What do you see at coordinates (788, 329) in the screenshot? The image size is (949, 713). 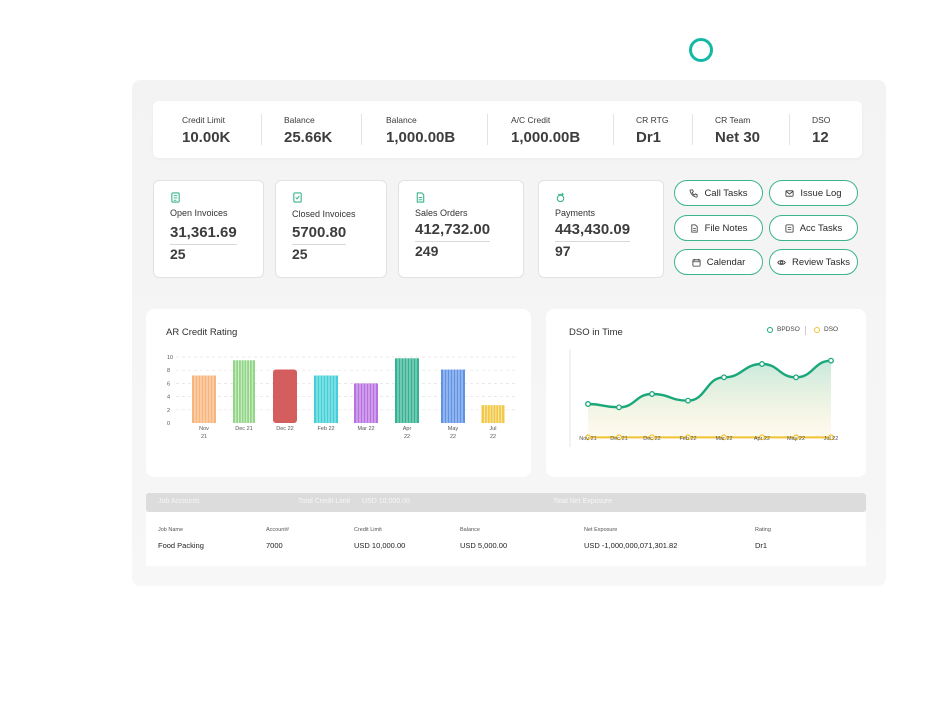 I see `legend-label: BPDSO` at bounding box center [788, 329].